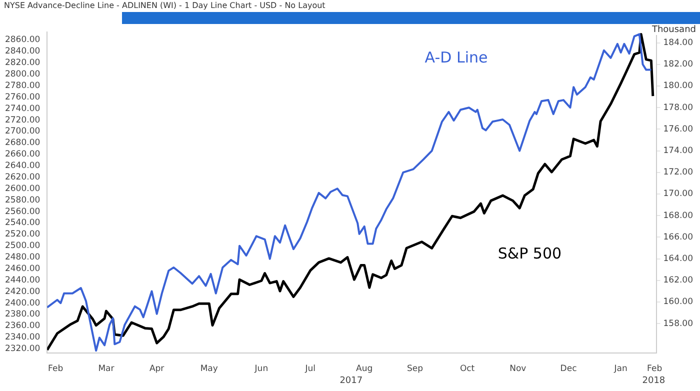 The width and height of the screenshot is (700, 391). What do you see at coordinates (678, 194) in the screenshot?
I see `y2-tick-label: 170.00` at bounding box center [678, 194].